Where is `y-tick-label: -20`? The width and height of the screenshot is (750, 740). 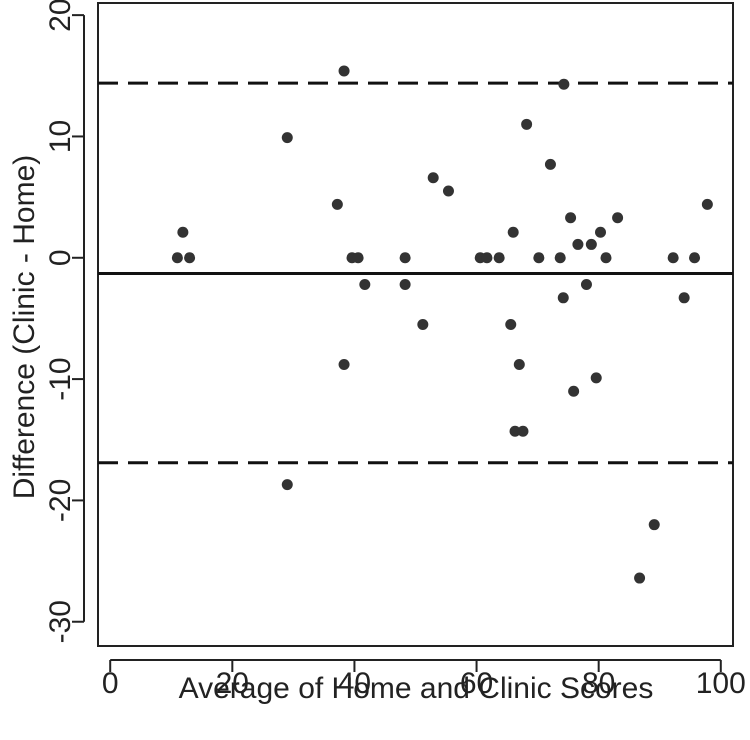
y-tick-label: -20 is located at coordinates (60, 500).